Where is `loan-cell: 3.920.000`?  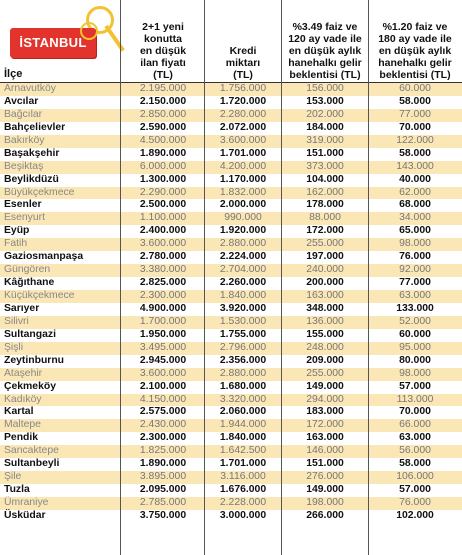 loan-cell: 3.920.000 is located at coordinates (243, 308).